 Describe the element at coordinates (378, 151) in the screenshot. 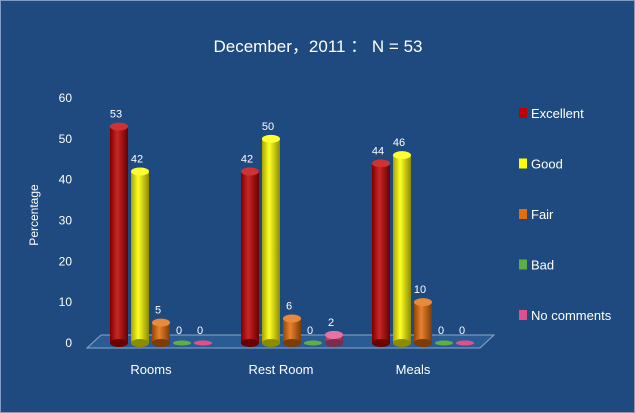

I see `data-label: 44` at that location.